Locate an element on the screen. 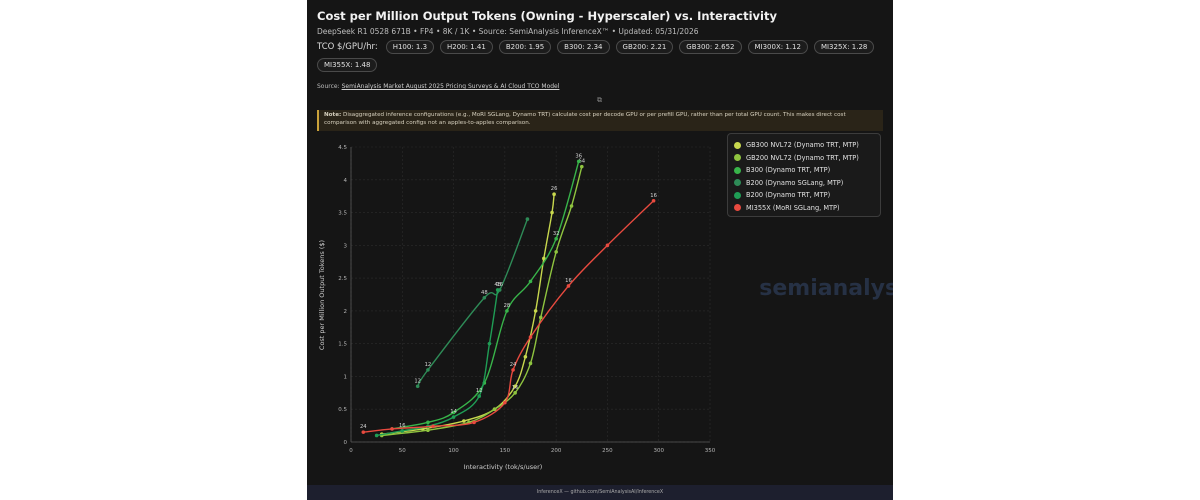 The image size is (1200, 500). legend-item-2: B300 (Dynamo TRT, MTP) is located at coordinates (804, 170).